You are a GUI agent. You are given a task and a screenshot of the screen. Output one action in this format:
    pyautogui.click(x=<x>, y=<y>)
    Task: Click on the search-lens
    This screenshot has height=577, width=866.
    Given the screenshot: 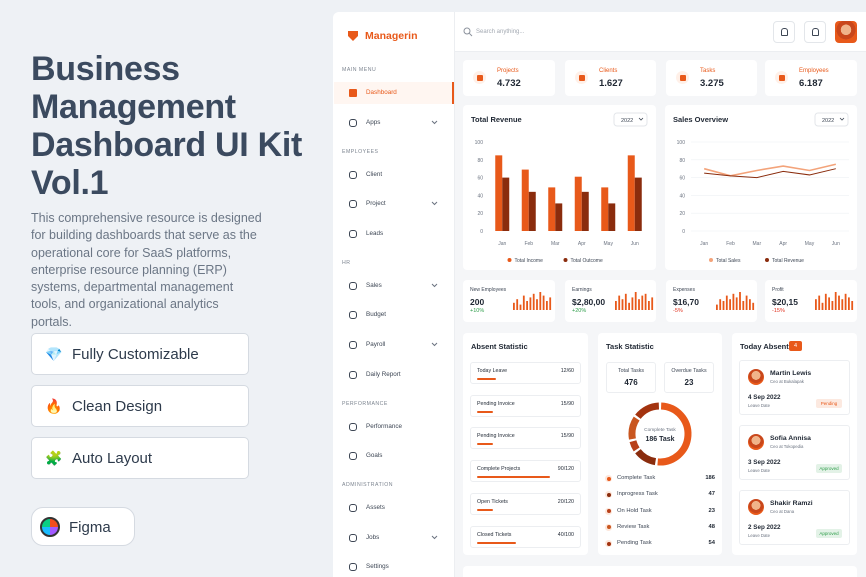 What is the action you would take?
    pyautogui.click(x=467, y=31)
    